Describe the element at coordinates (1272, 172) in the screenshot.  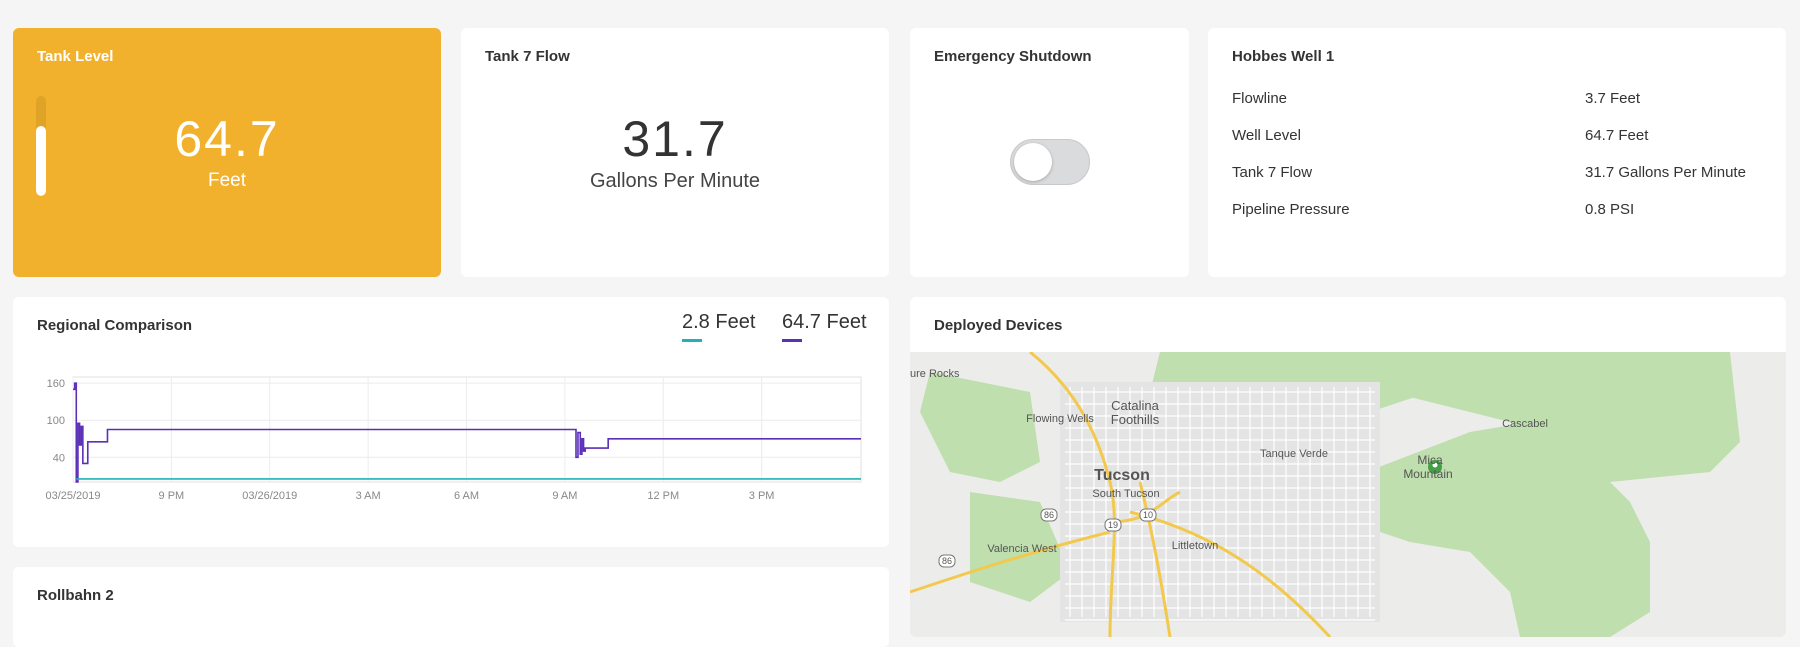
I see `row-label: Tank 7 Flow` at that location.